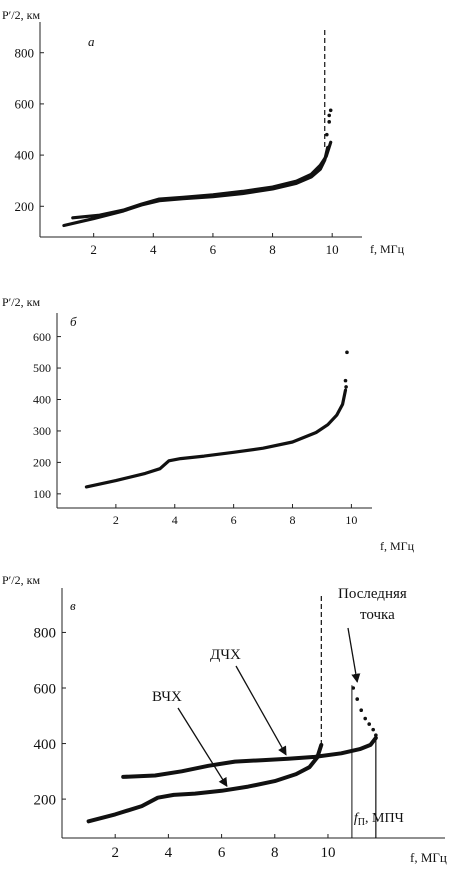 The height and width of the screenshot is (872, 461). What do you see at coordinates (153, 249) in the screenshot?
I see `panel-a-xtick-label: 4` at bounding box center [153, 249].